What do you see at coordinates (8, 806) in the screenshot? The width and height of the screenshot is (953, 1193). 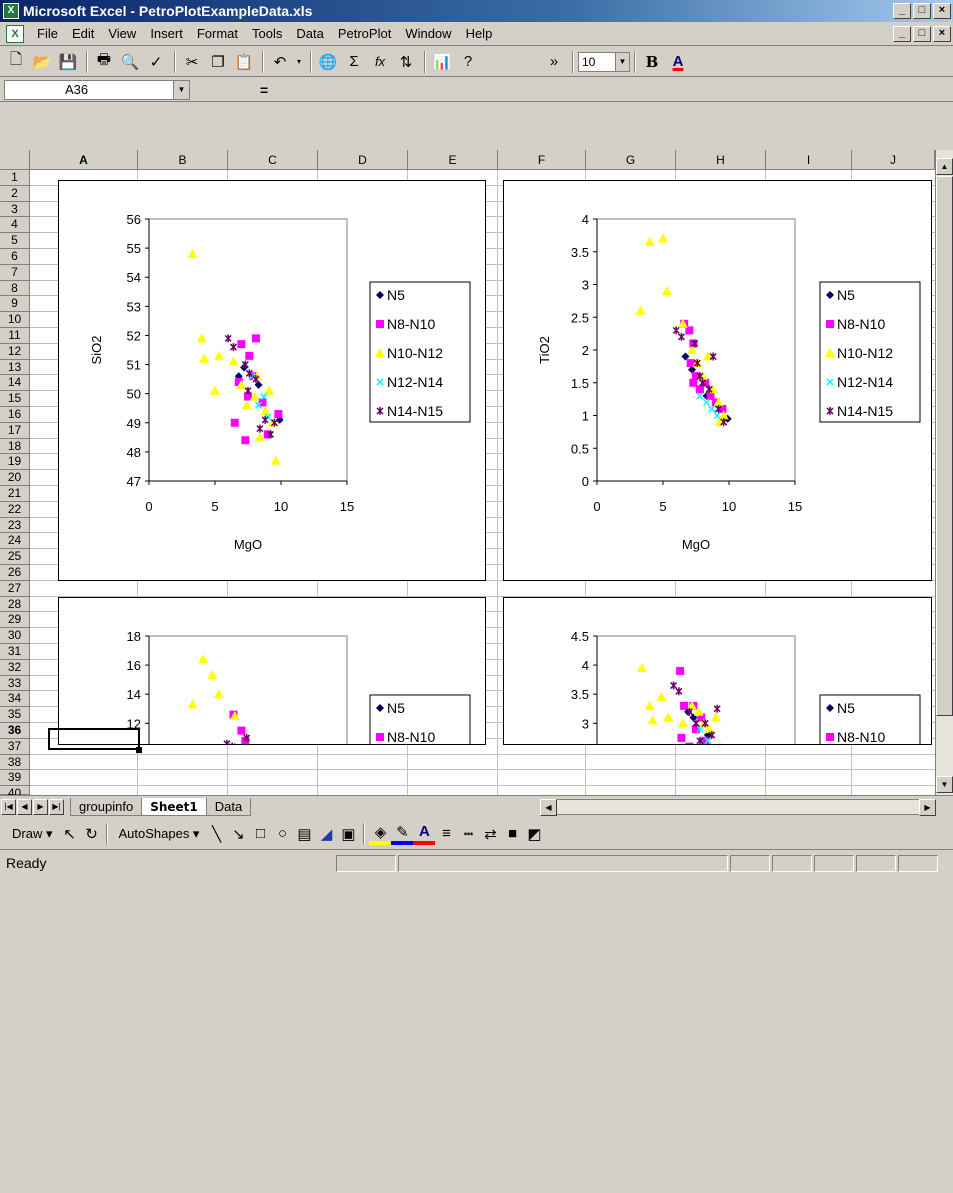 I see `first-sheet-icon: |◀` at bounding box center [8, 806].